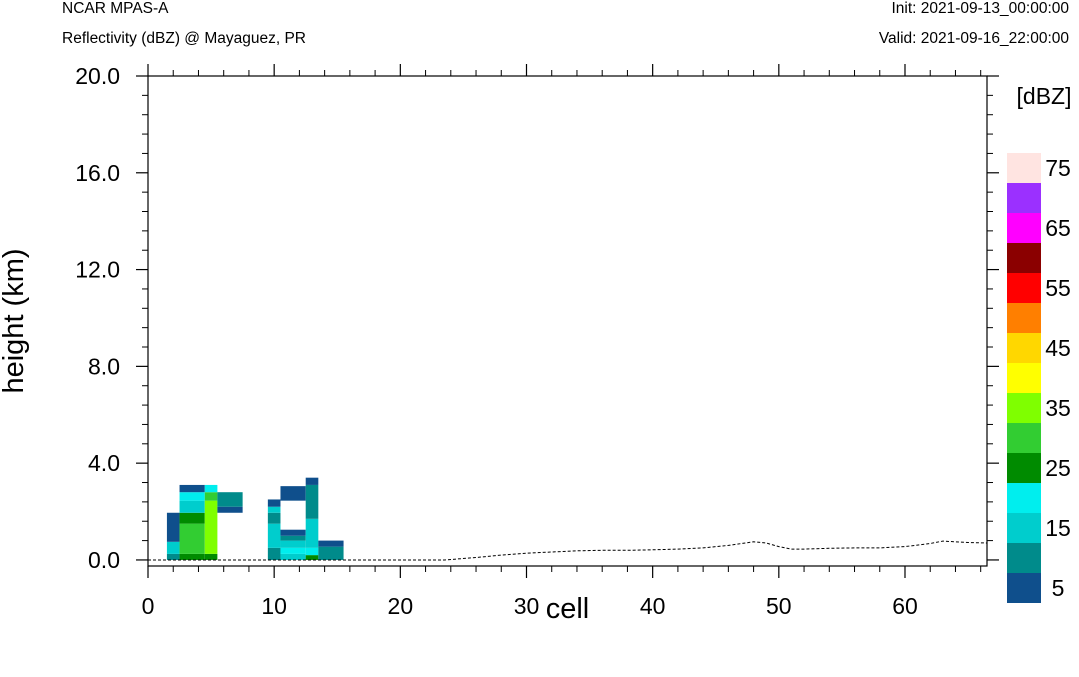 The image size is (1079, 677). What do you see at coordinates (97, 318) in the screenshot?
I see `y-tick-labels: 0.0 4.0 8.0 12.0 16.0 20.0` at bounding box center [97, 318].